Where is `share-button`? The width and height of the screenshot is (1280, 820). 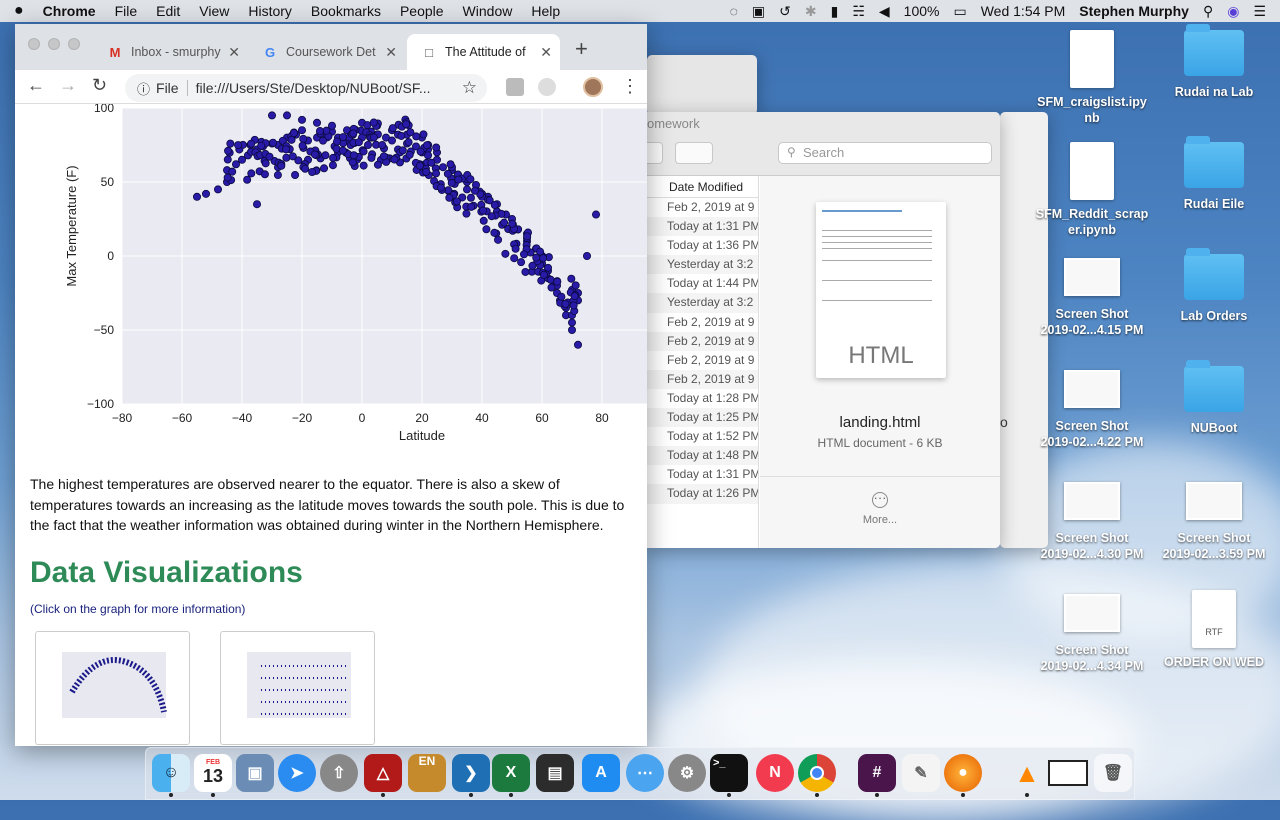 share-button is located at coordinates (655, 153).